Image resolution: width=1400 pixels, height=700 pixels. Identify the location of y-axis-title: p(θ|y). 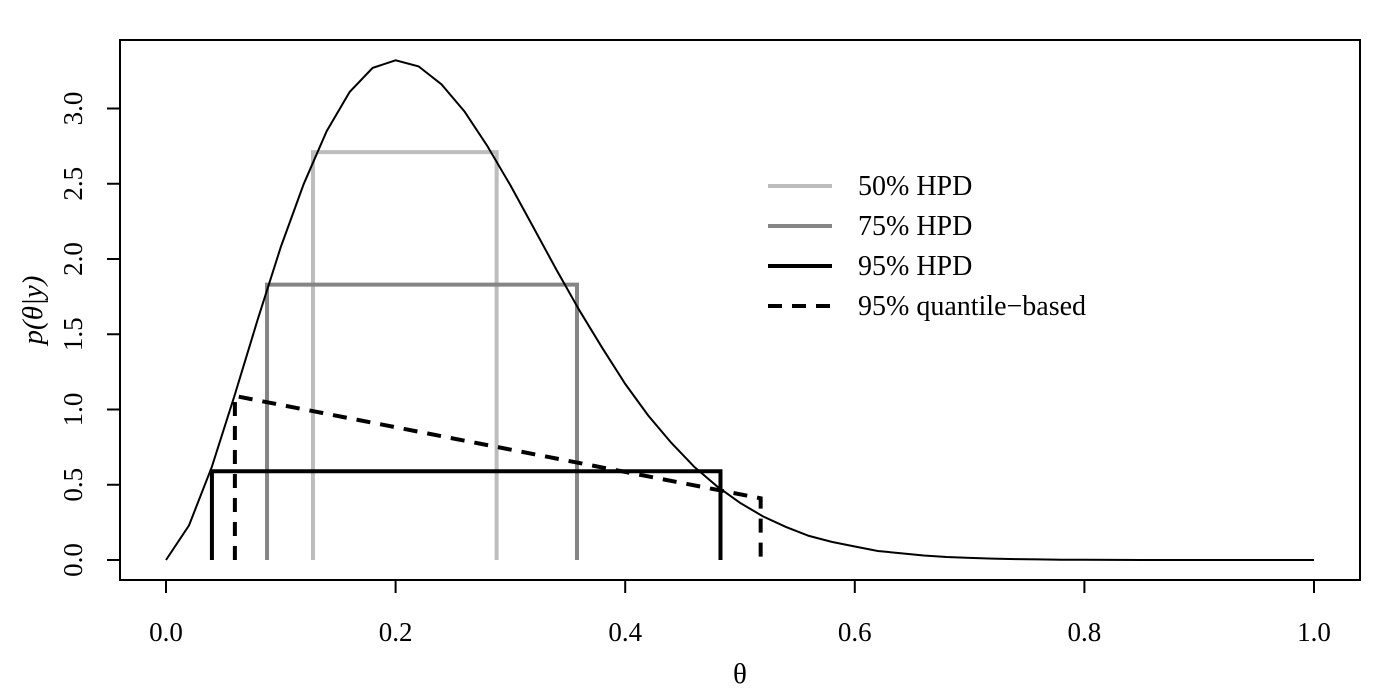
(33, 311).